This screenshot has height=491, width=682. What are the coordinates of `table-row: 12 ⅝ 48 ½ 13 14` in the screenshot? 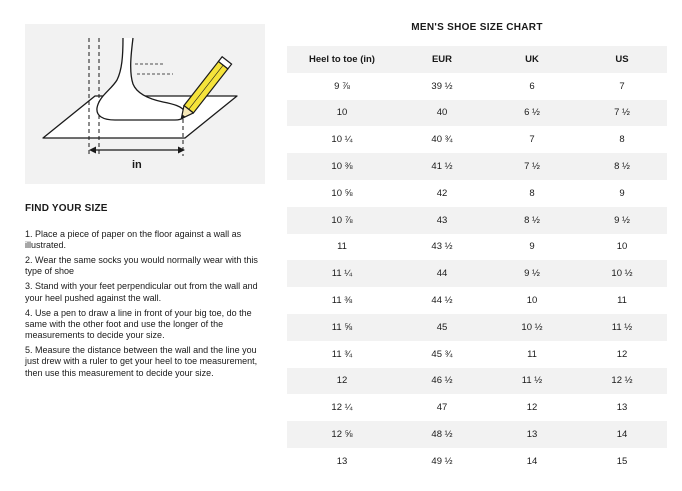 It's located at (477, 434).